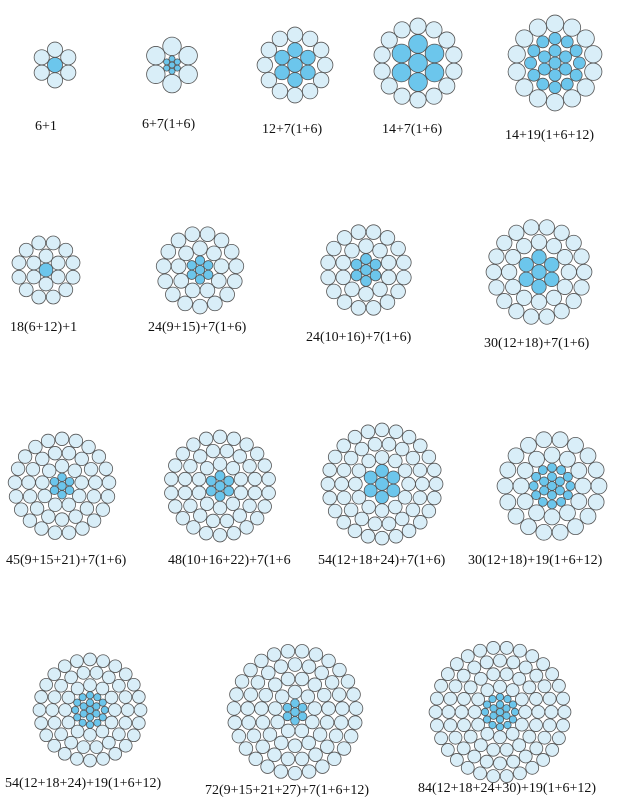 The image size is (635, 801). Describe the element at coordinates (550, 135) in the screenshot. I see `item-label: 14+19(1+6+12)` at that location.